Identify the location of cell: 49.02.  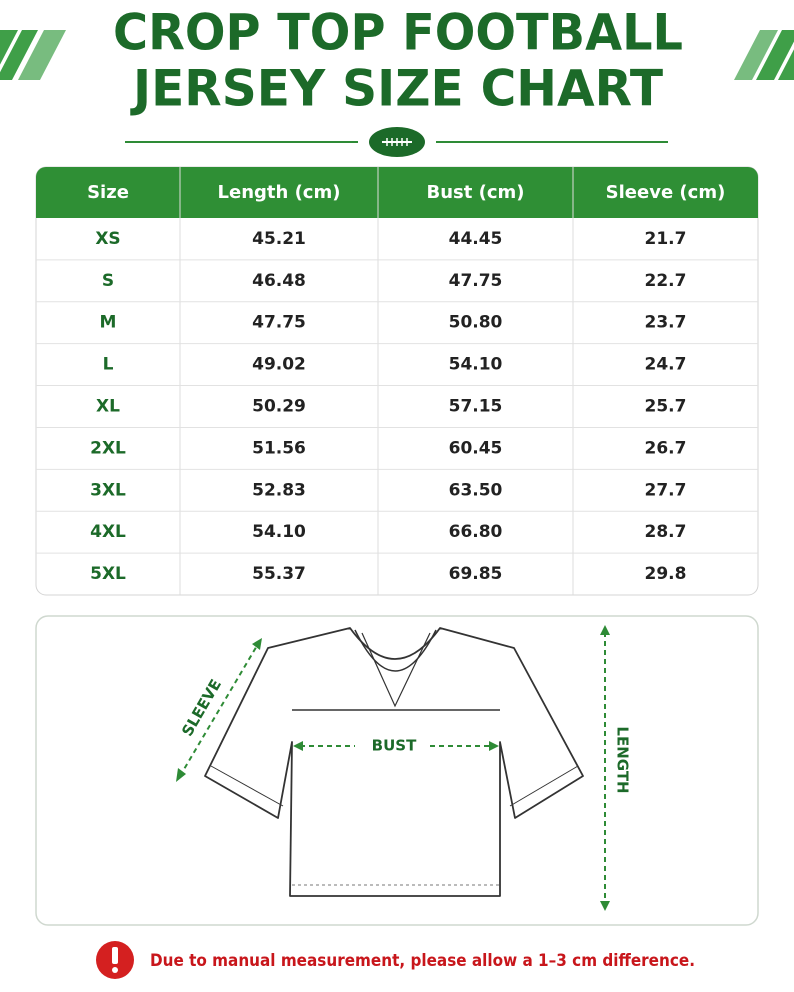
(279, 365).